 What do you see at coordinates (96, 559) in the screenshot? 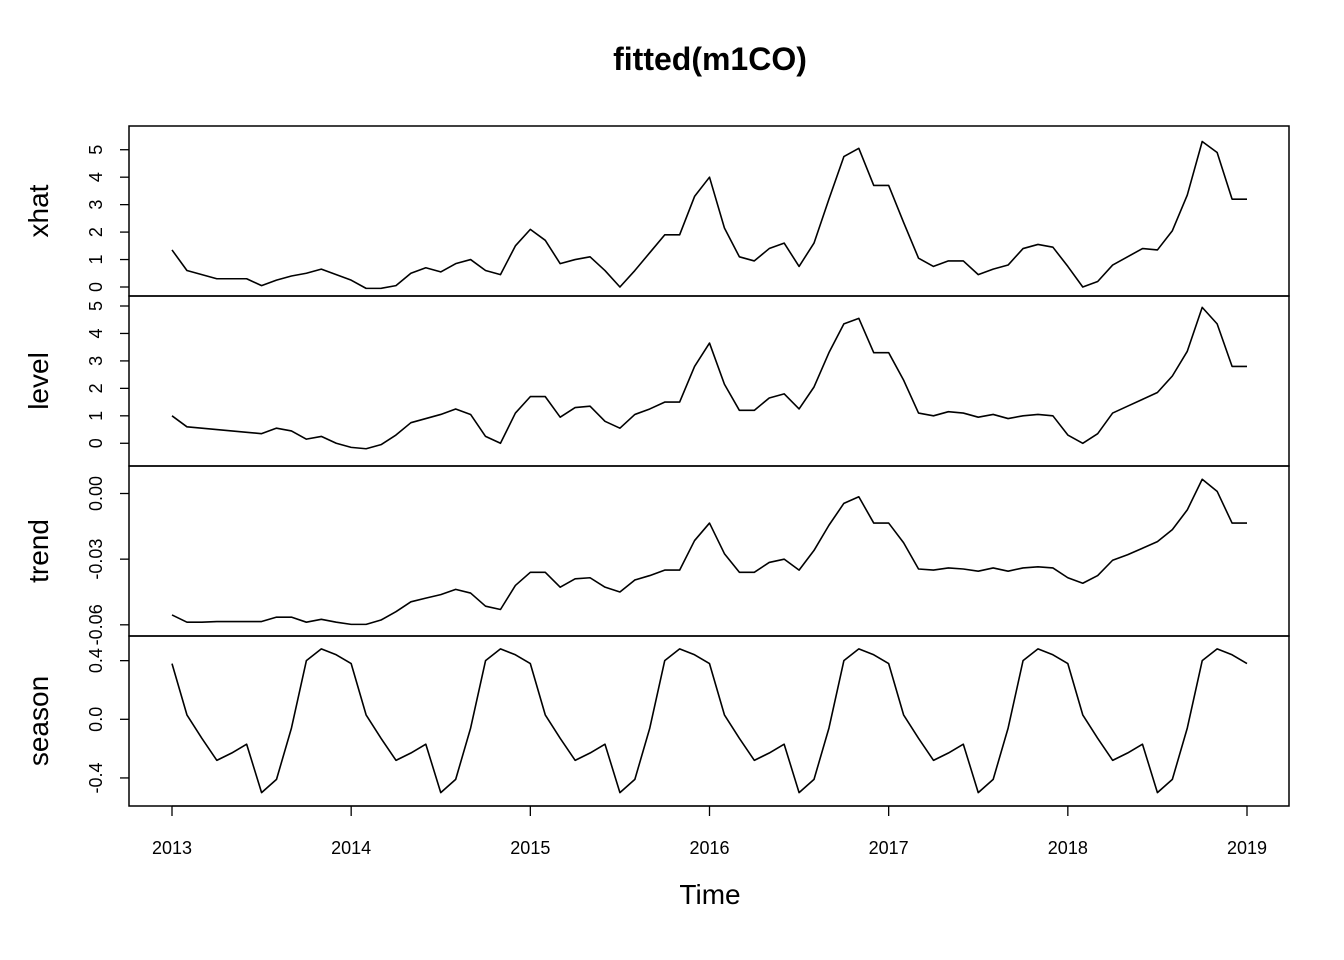
I see `y-tick-label: -0.03` at bounding box center [96, 559].